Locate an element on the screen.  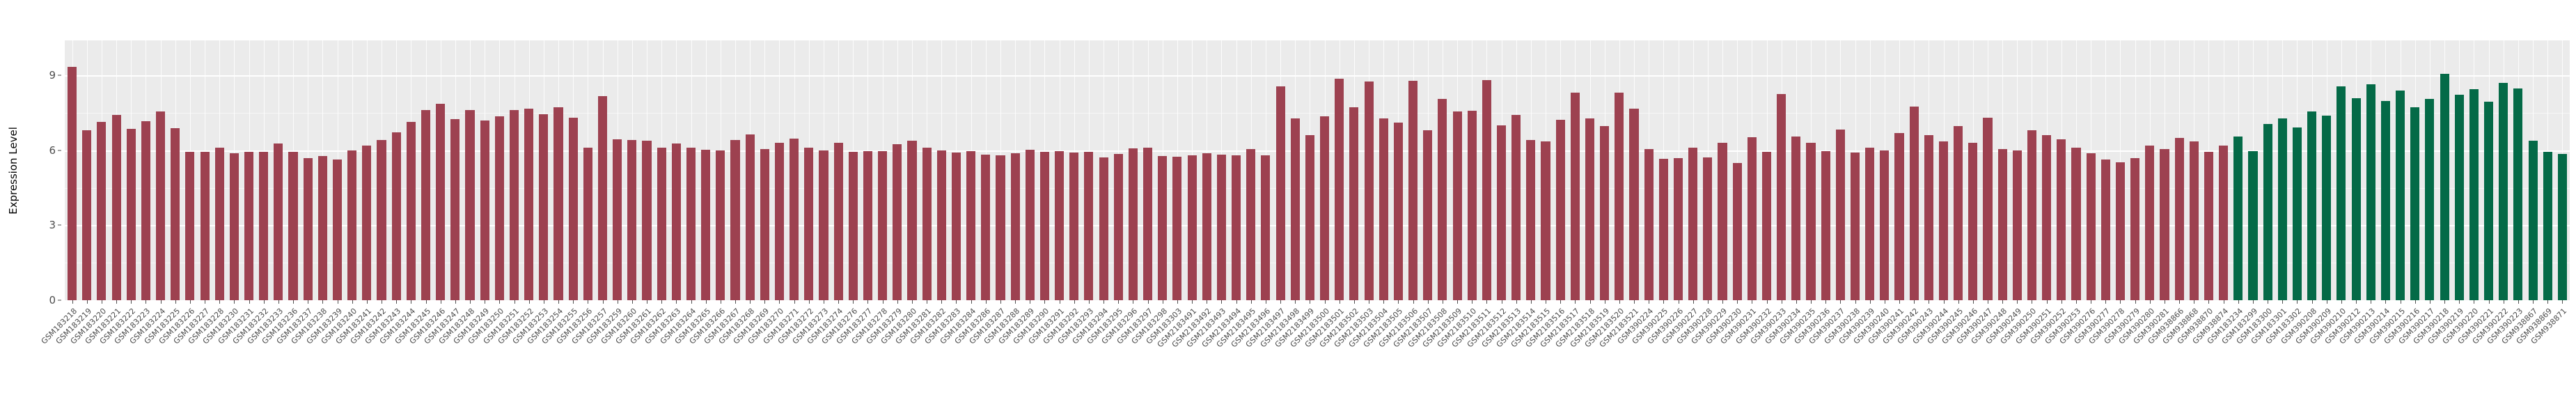
y-tick-label: 3 is located at coordinates (52, 225).